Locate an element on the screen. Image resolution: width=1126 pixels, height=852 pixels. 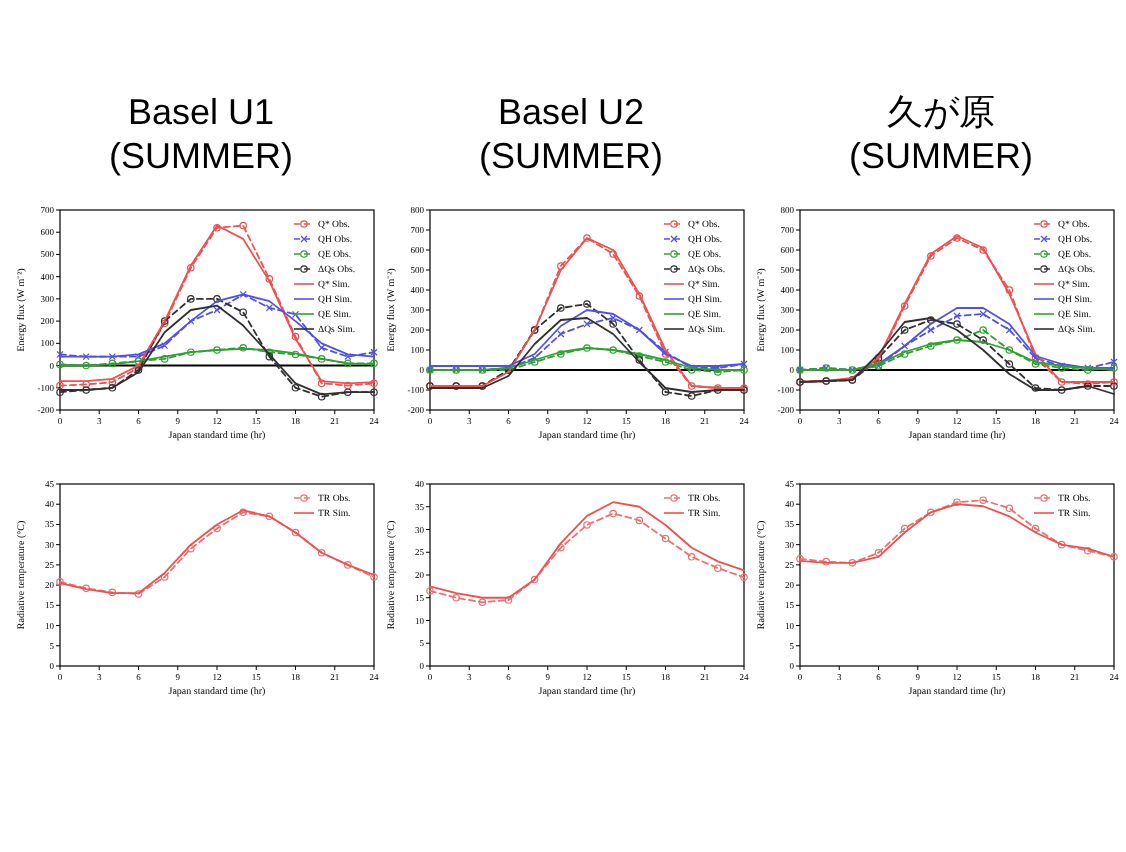
chart-title: 久が原 (SUMMER) is located at coordinates (941, 134).